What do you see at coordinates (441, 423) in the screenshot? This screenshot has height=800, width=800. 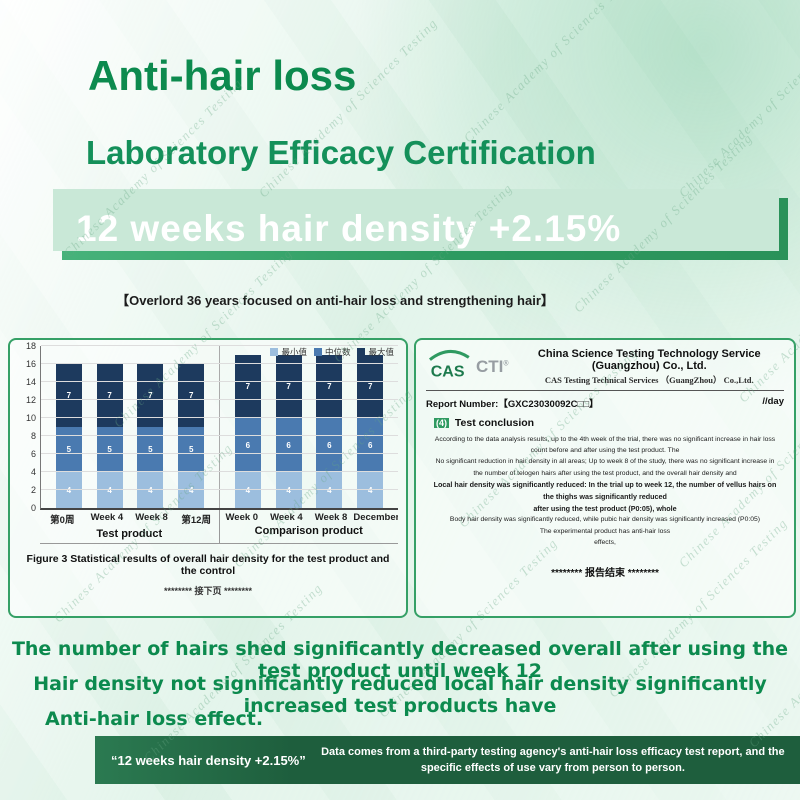 I see `section-number-chip: (4)` at bounding box center [441, 423].